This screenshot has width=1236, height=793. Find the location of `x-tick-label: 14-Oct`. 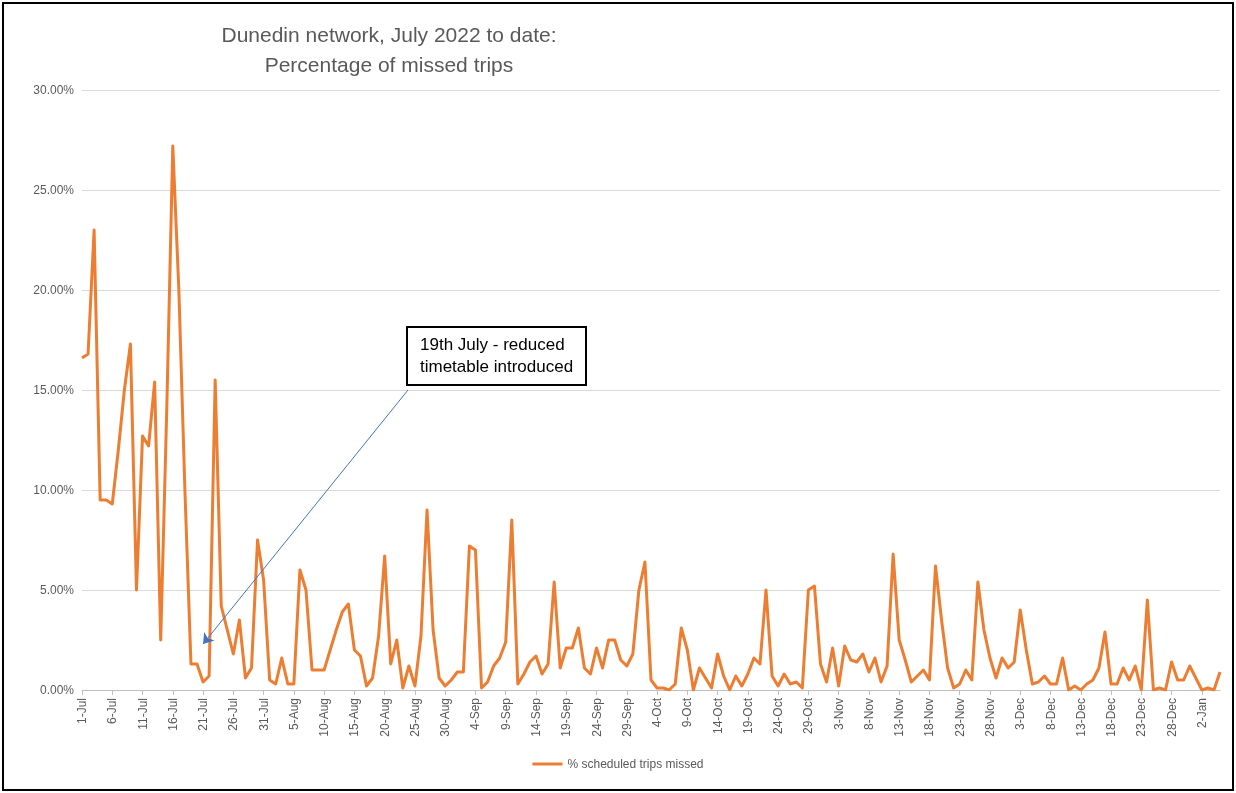

x-tick-label: 14-Oct is located at coordinates (717, 716).